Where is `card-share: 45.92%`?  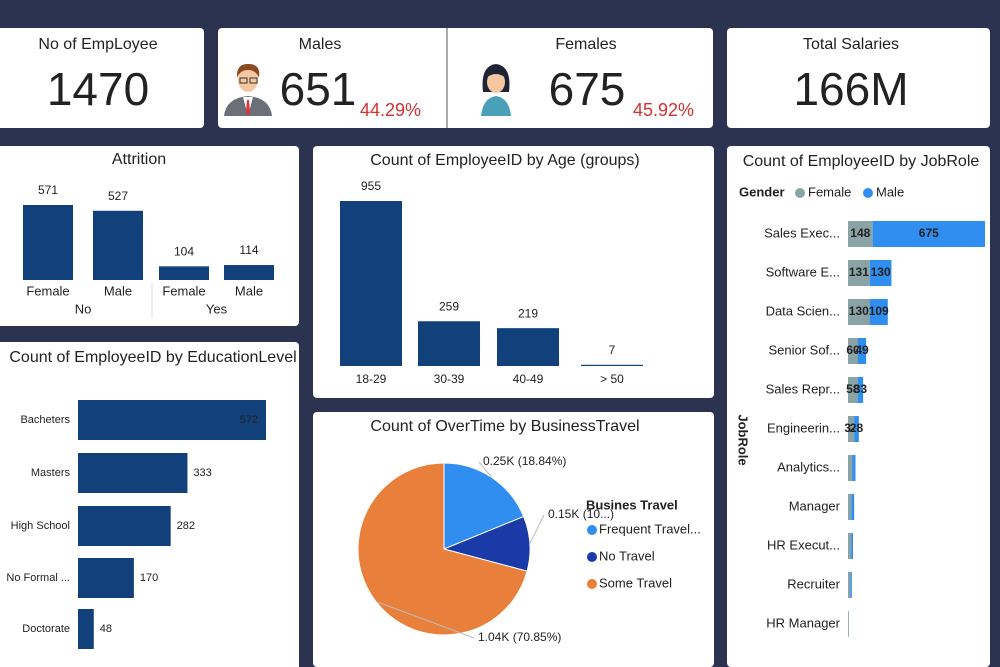
card-share: 45.92% is located at coordinates (663, 110).